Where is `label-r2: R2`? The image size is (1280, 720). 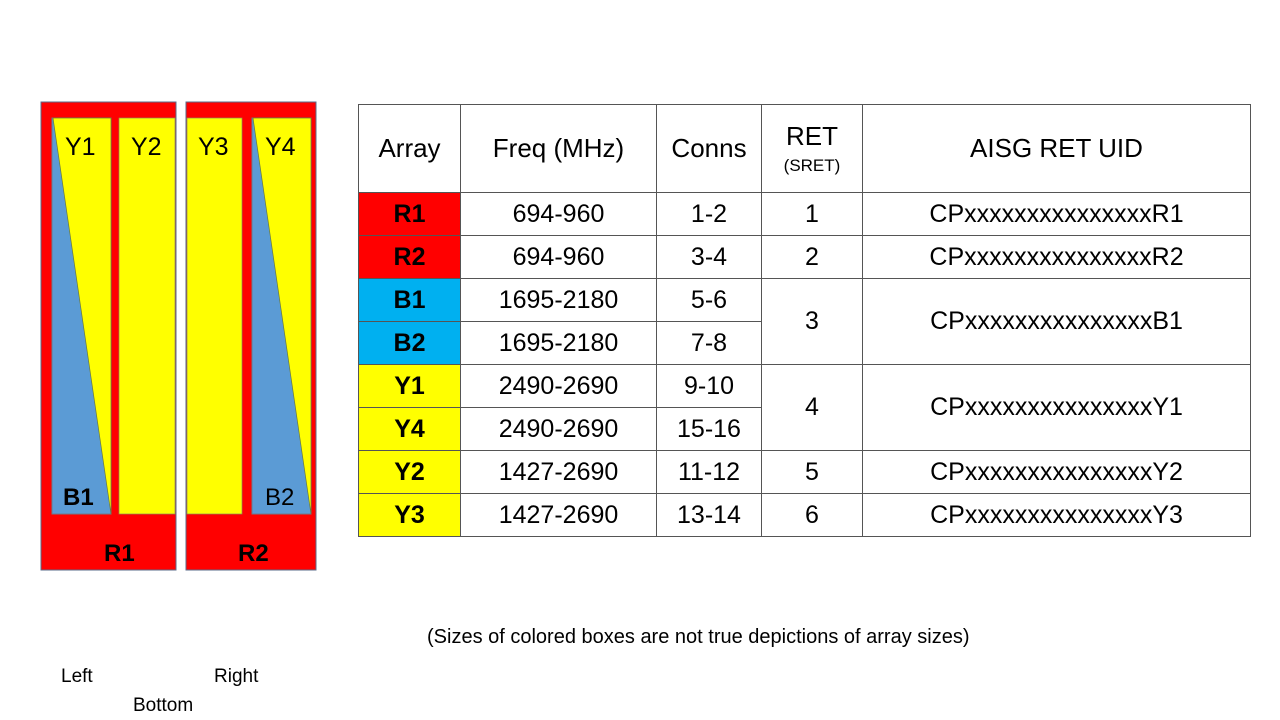 label-r2: R2 is located at coordinates (253, 553).